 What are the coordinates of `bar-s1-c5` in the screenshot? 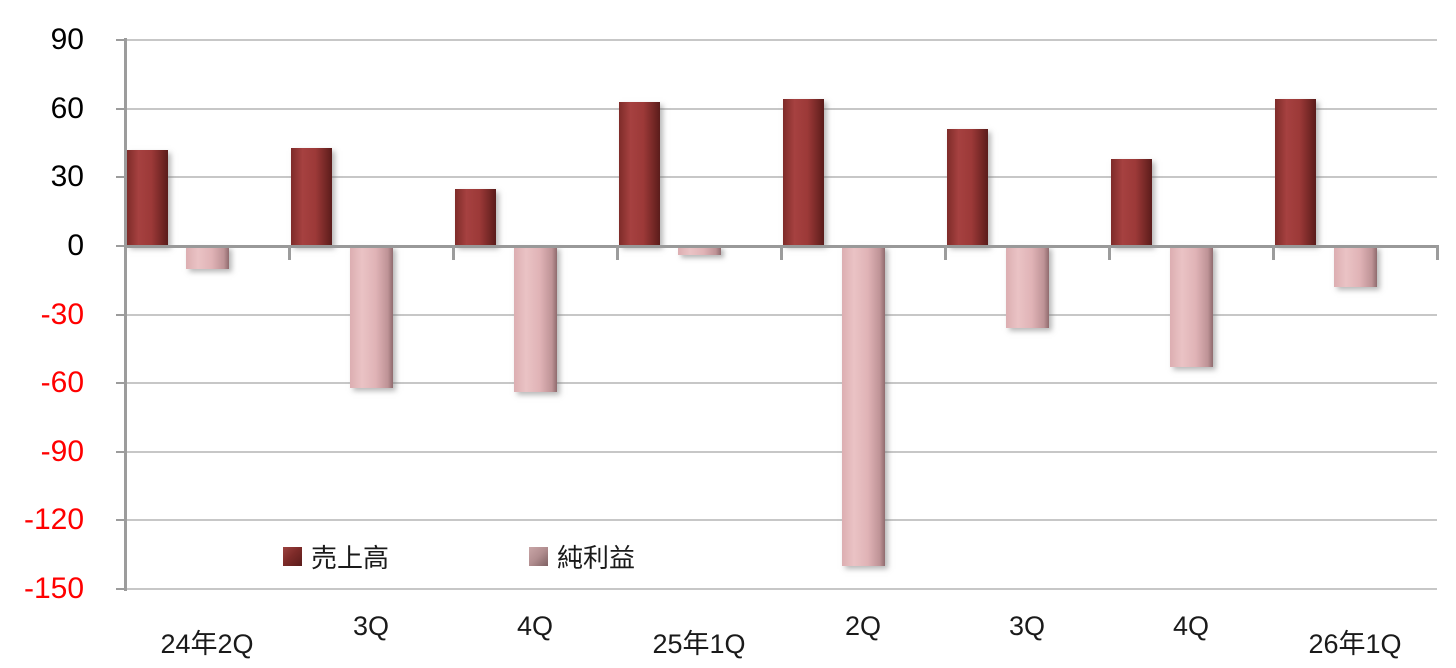 It's located at (1027, 287).